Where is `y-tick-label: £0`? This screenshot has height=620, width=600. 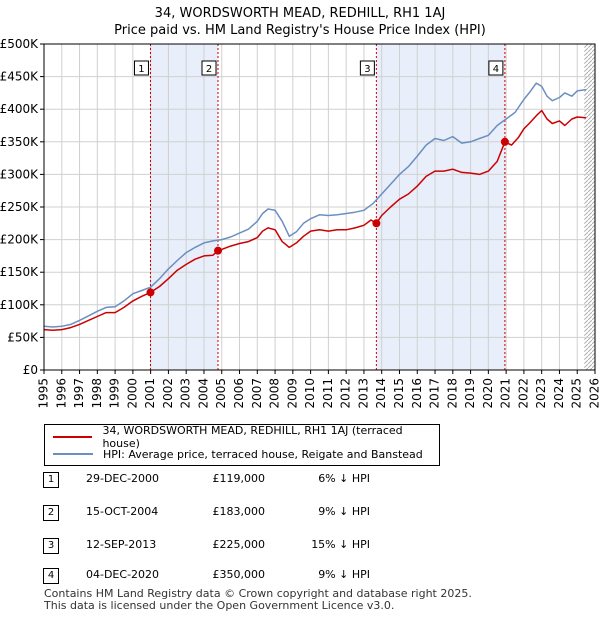
y-tick-label: £0 is located at coordinates (30, 370).